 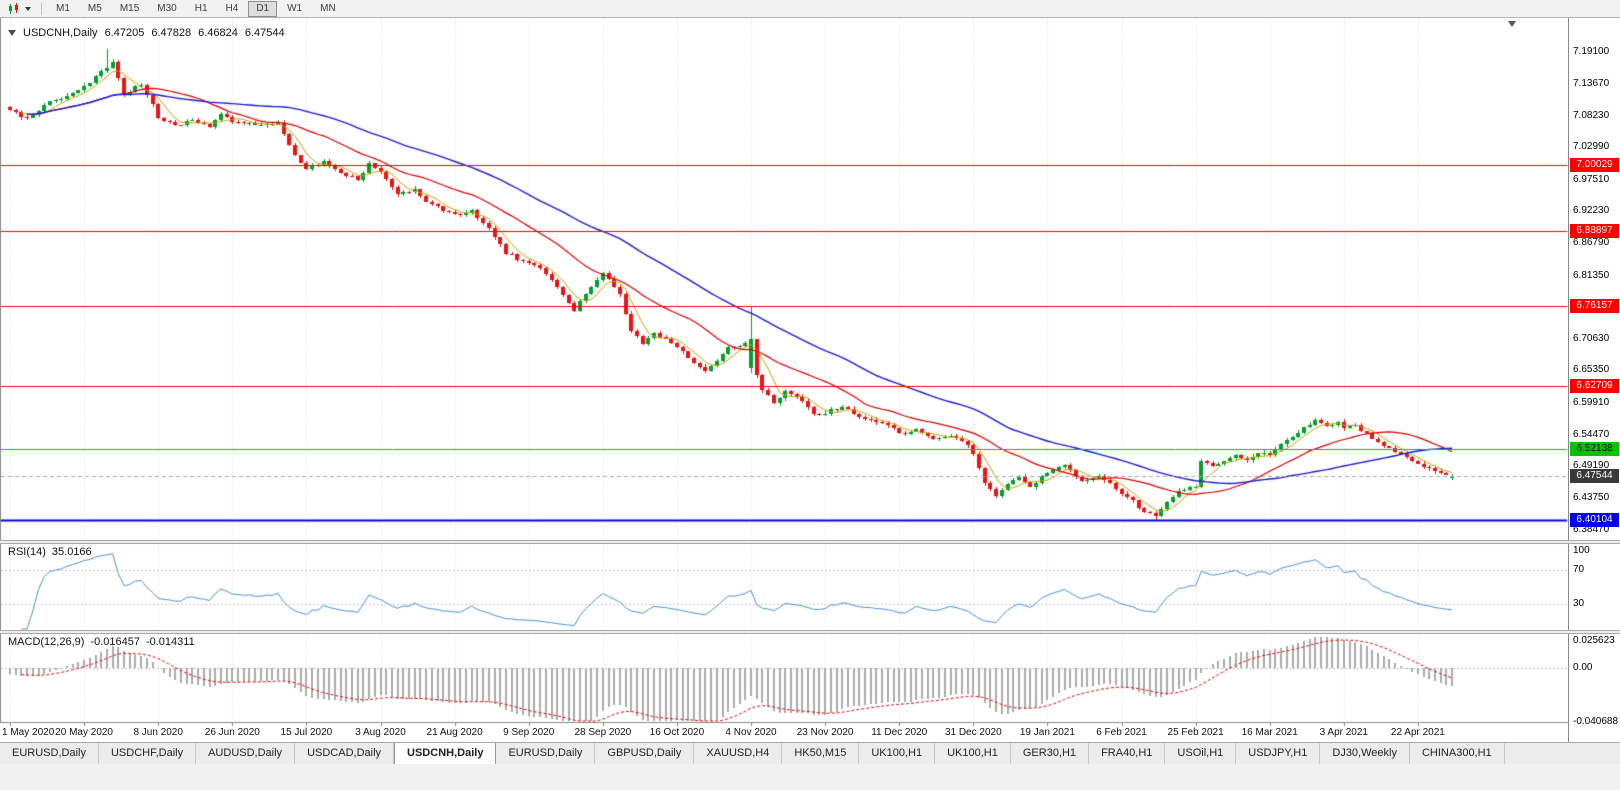 What do you see at coordinates (170, 642) in the screenshot?
I see `macd-signal-value: -0.014311` at bounding box center [170, 642].